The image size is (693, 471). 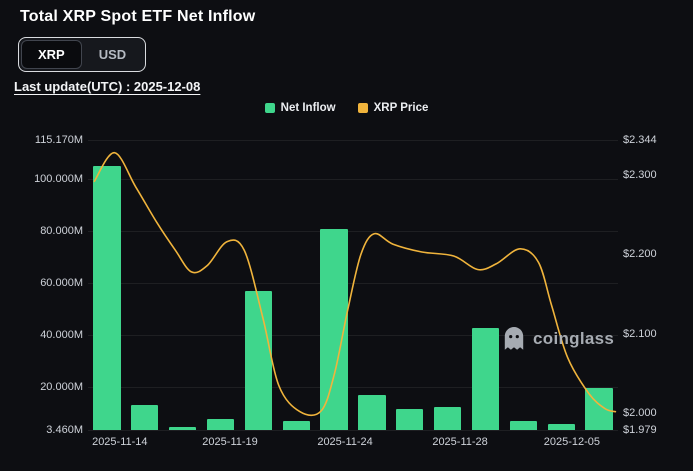 I want to click on y-axis-tick-left: 3.460M, so click(x=64, y=430).